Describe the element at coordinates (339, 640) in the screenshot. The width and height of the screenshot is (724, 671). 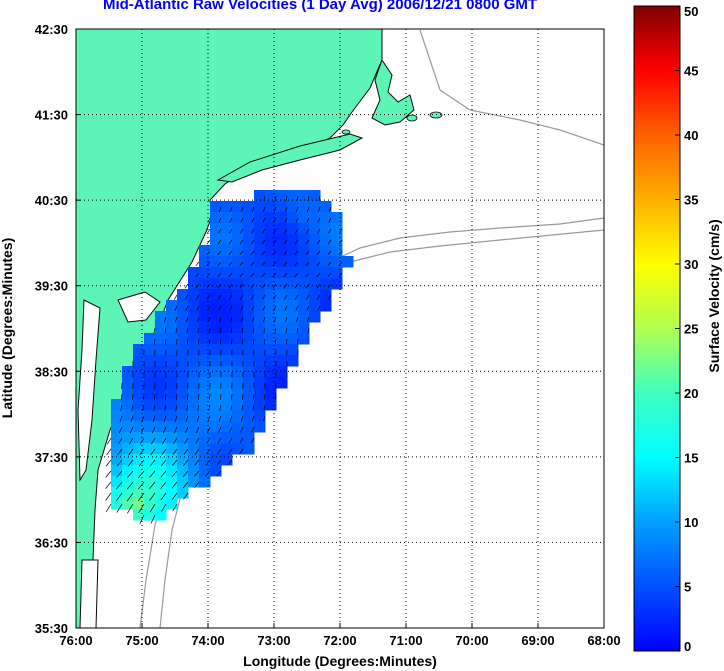
I see `x-tick-label: 72:00` at that location.